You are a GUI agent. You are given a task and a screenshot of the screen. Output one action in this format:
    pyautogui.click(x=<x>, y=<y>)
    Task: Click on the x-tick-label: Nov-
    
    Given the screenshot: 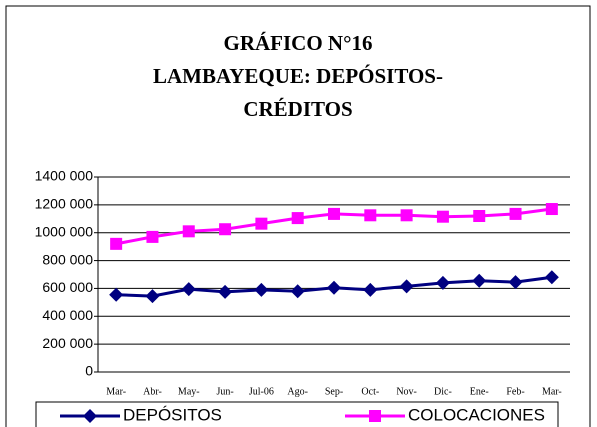 What is the action you would take?
    pyautogui.click(x=406, y=391)
    